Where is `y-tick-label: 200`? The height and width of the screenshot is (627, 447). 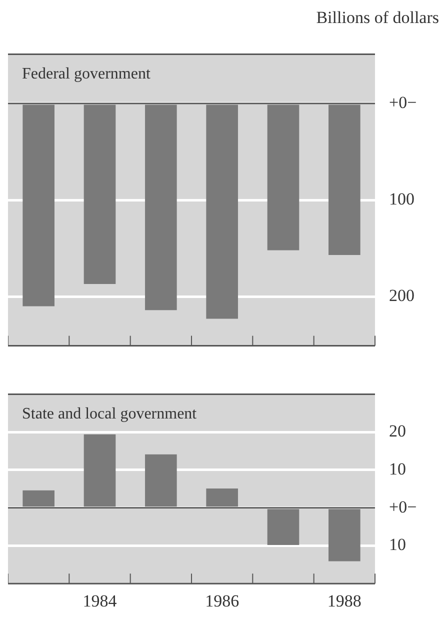 y-tick-label: 200 is located at coordinates (401, 296).